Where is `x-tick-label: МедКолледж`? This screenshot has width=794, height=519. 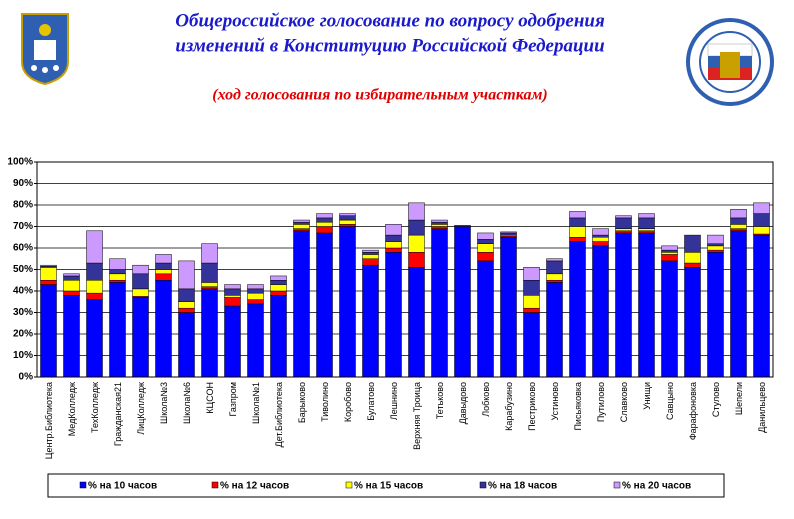 x-tick-label: МедКолледж is located at coordinates (72, 409).